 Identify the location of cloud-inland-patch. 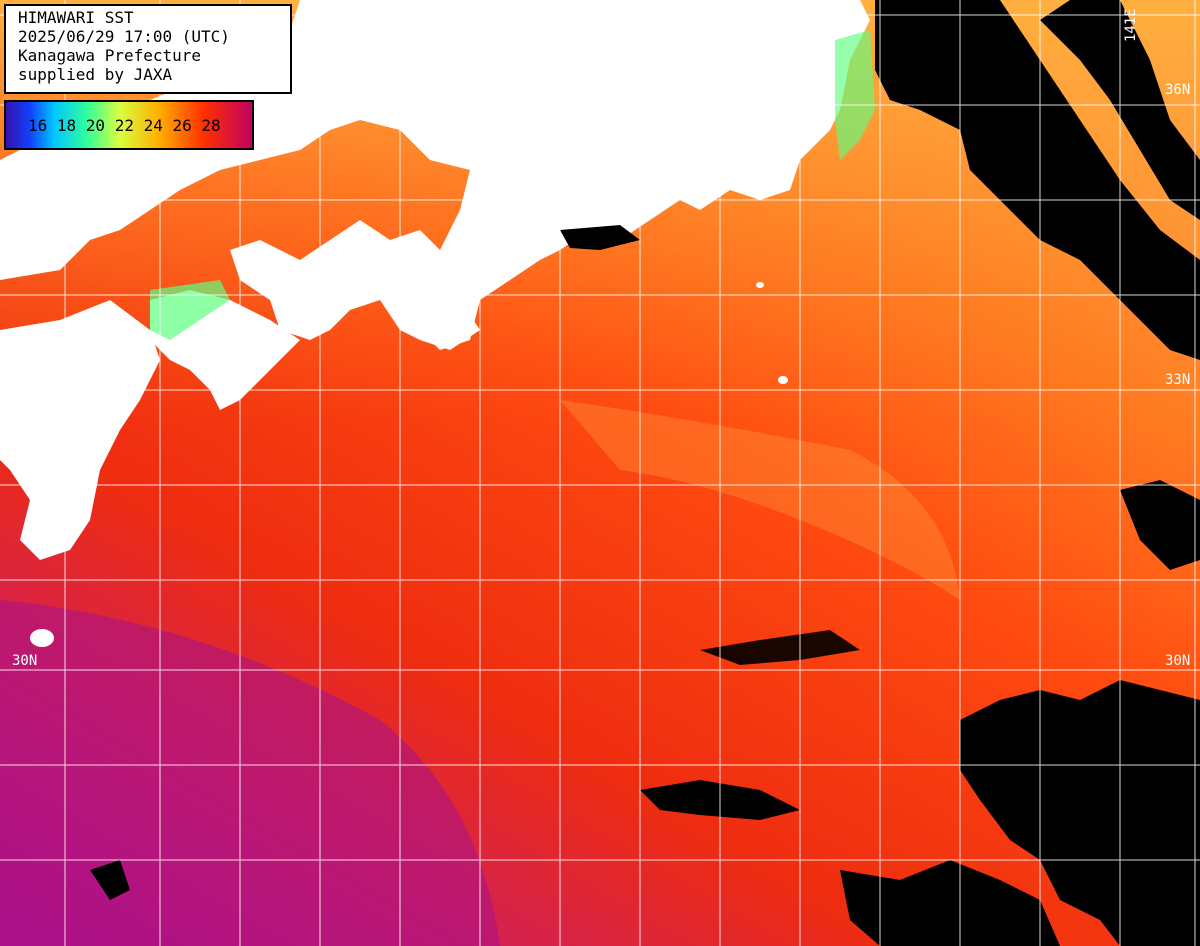
(600, 237).